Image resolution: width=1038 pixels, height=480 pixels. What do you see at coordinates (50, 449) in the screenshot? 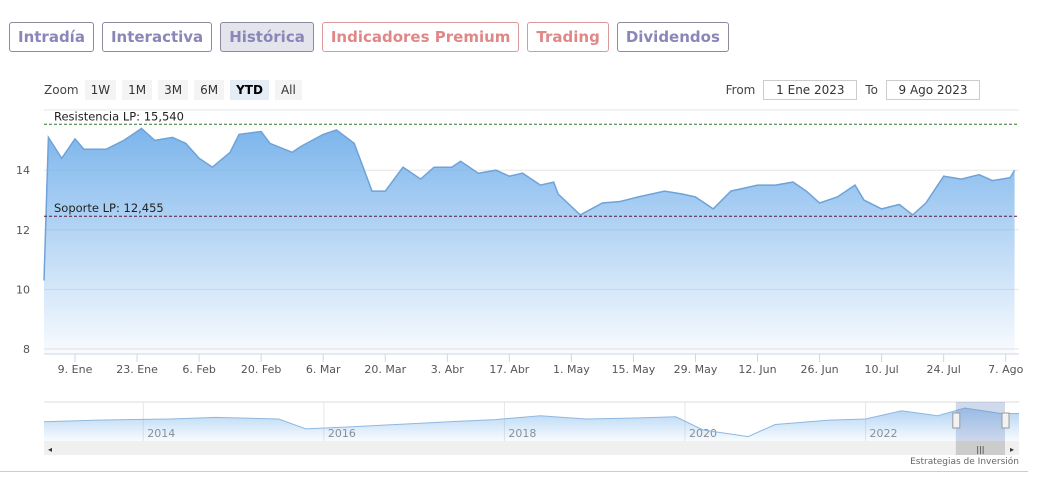
I see `scroll-left-arrow-icon: ◂` at bounding box center [50, 449].